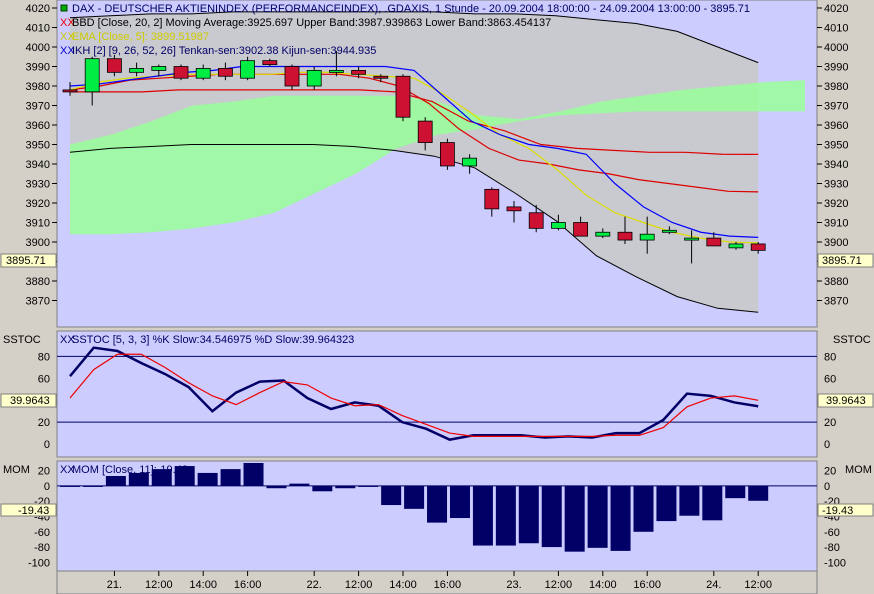  I want to click on legend-ema-icon: XX, so click(67, 37).